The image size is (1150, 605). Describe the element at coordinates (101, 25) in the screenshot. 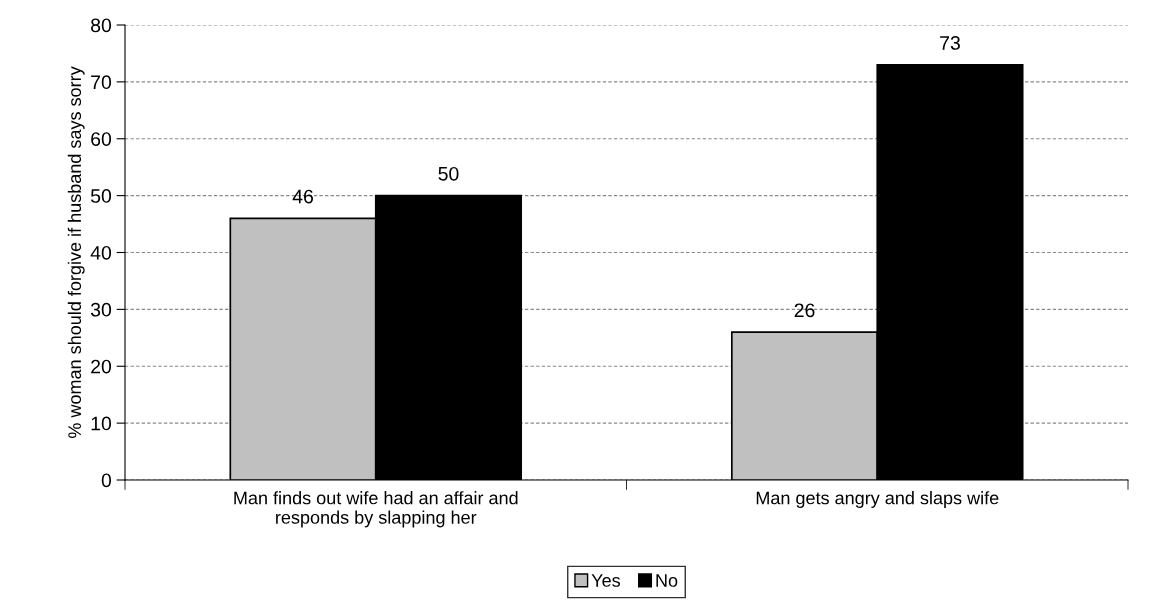

I see `y-tick-label: 80` at that location.